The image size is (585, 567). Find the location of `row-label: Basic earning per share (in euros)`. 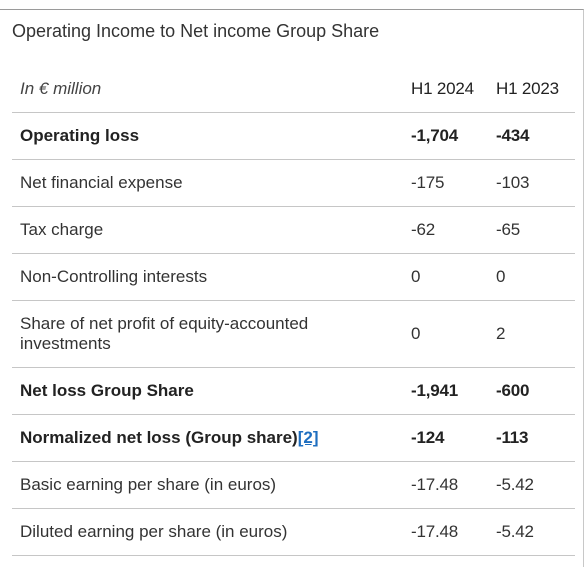

row-label: Basic earning per share (in euros) is located at coordinates (207, 485).